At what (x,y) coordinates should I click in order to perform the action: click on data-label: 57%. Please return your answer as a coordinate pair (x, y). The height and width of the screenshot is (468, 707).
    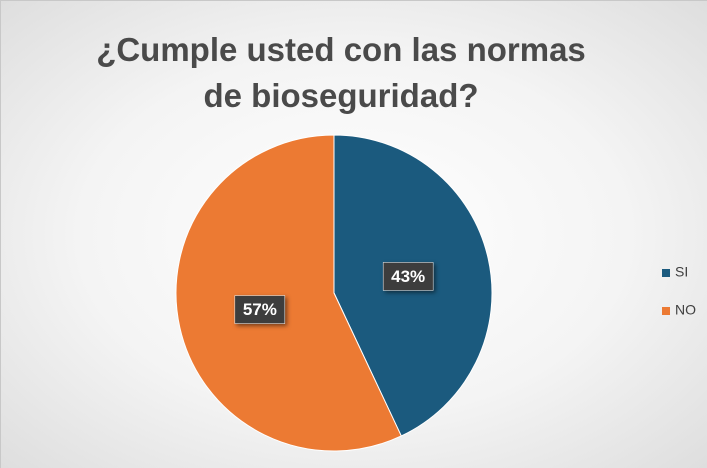
    Looking at the image, I should click on (260, 309).